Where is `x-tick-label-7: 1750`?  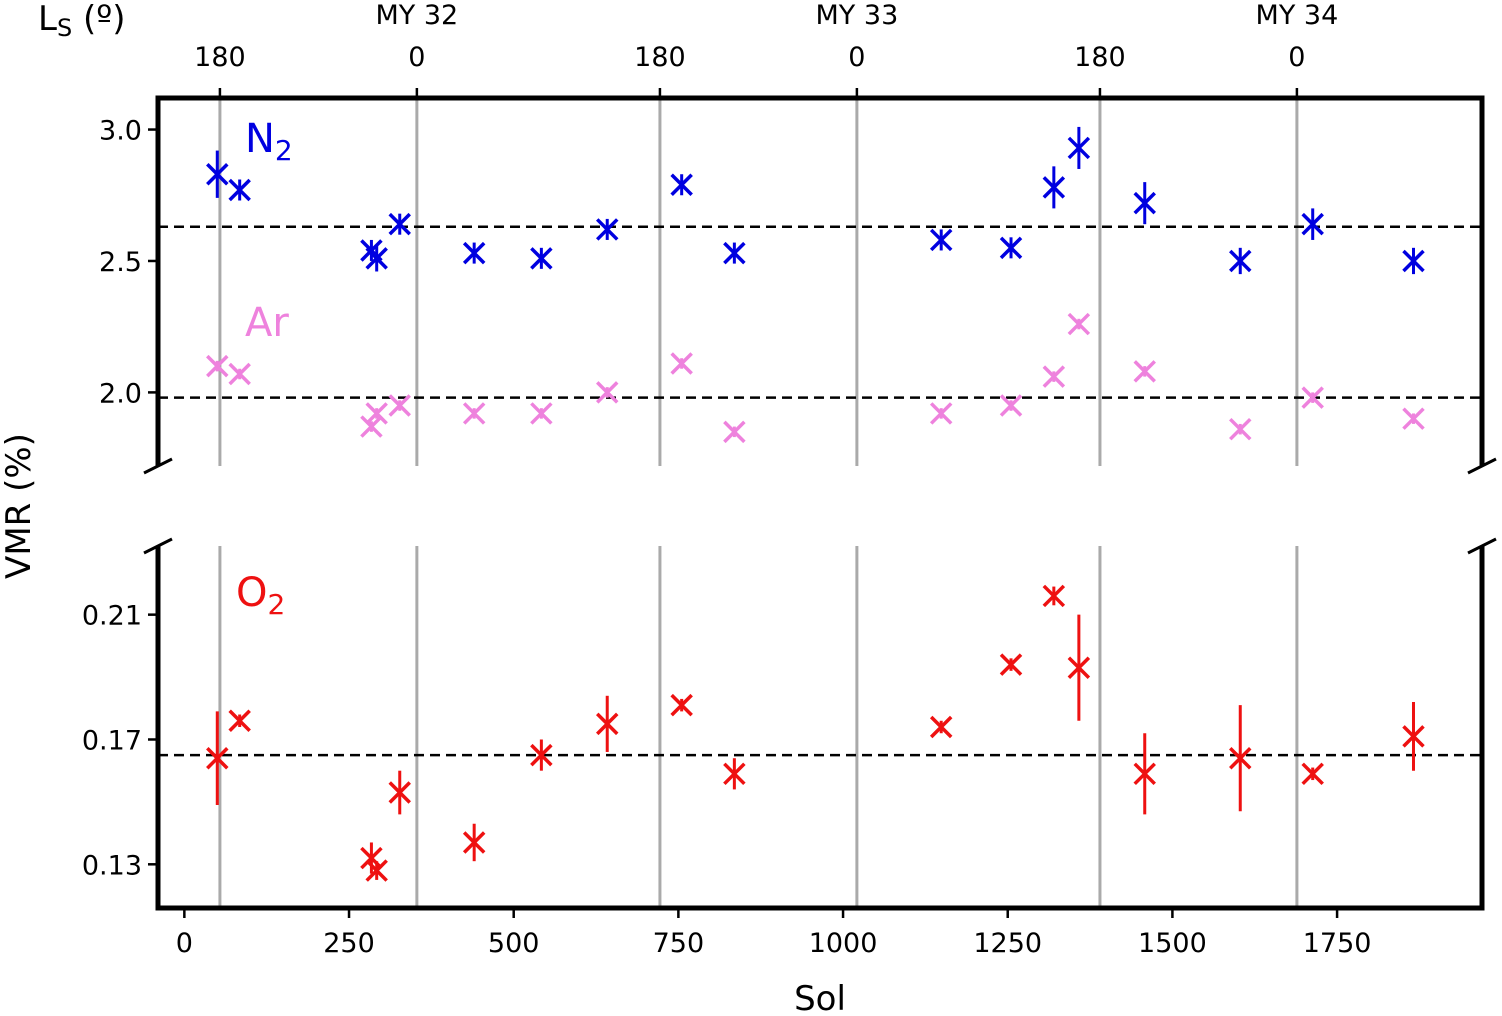 x-tick-label-7: 1750 is located at coordinates (1337, 943).